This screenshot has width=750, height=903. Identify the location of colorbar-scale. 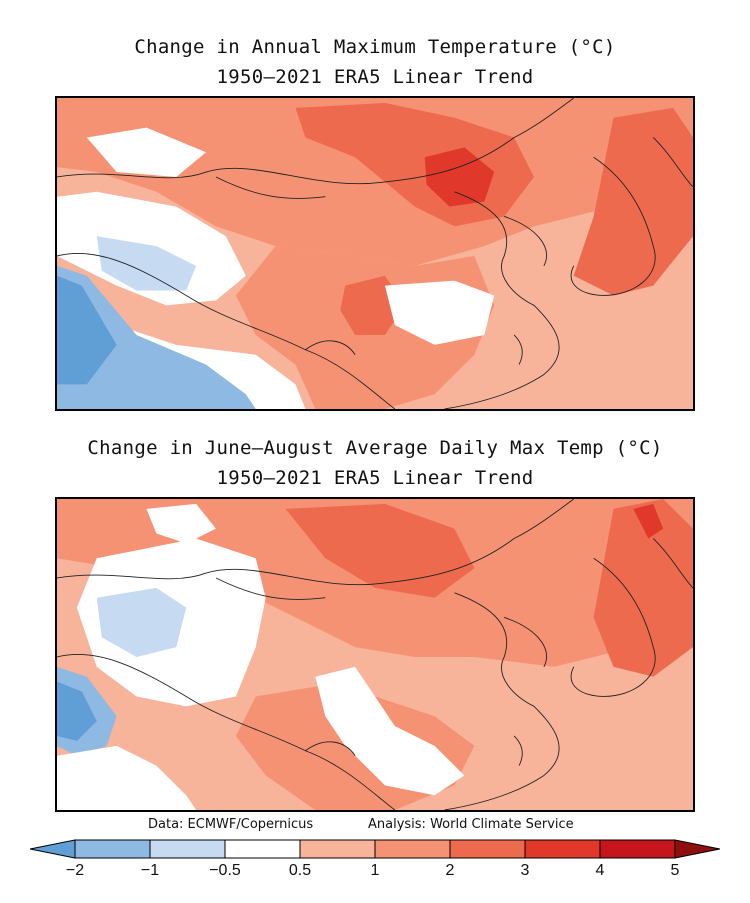
(375, 849).